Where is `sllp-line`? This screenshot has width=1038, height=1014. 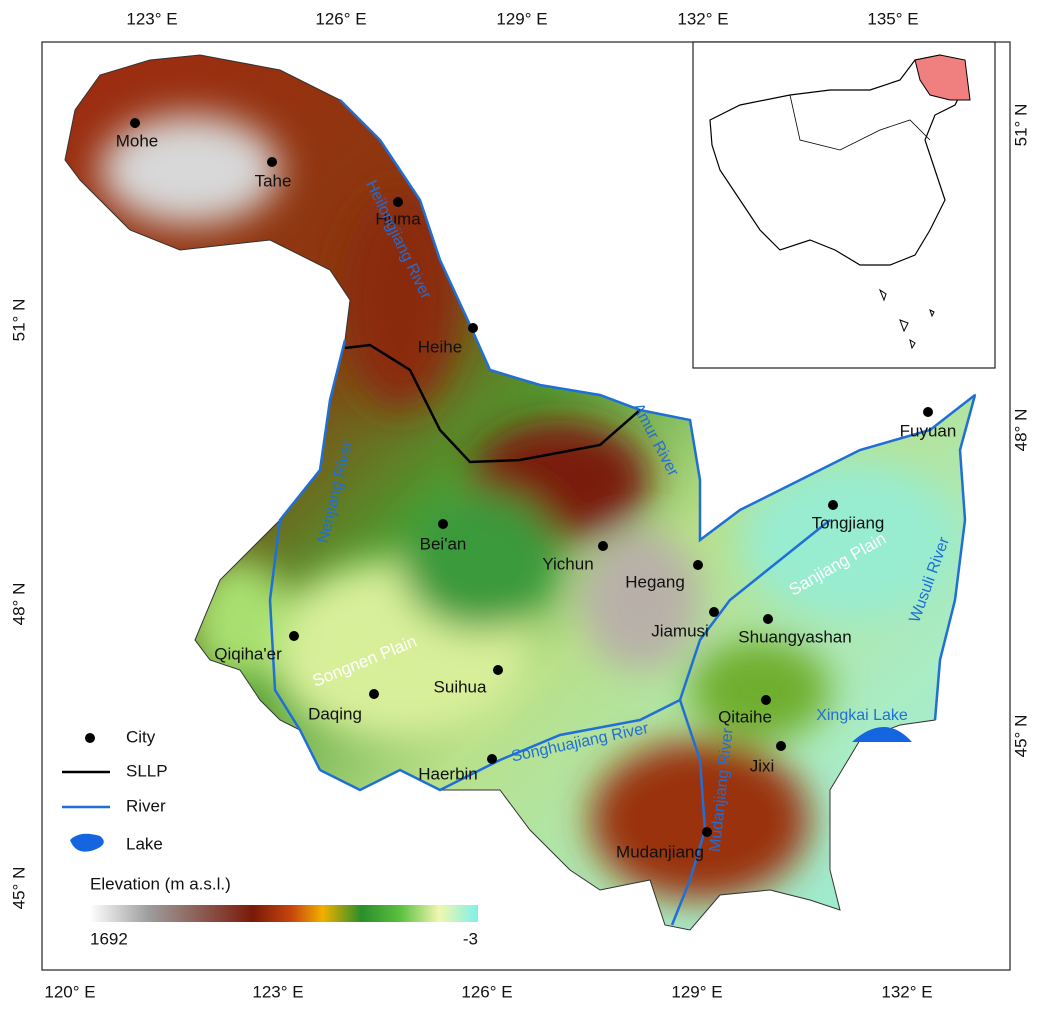
sllp-line is located at coordinates (492, 403).